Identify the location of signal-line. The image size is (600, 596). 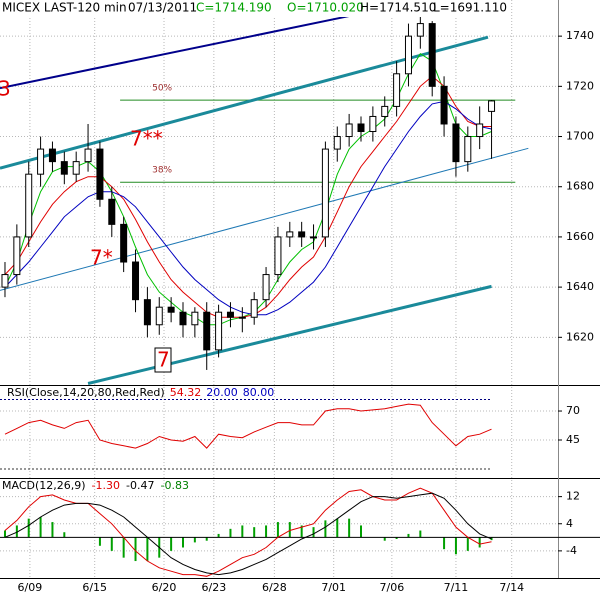
(248, 534).